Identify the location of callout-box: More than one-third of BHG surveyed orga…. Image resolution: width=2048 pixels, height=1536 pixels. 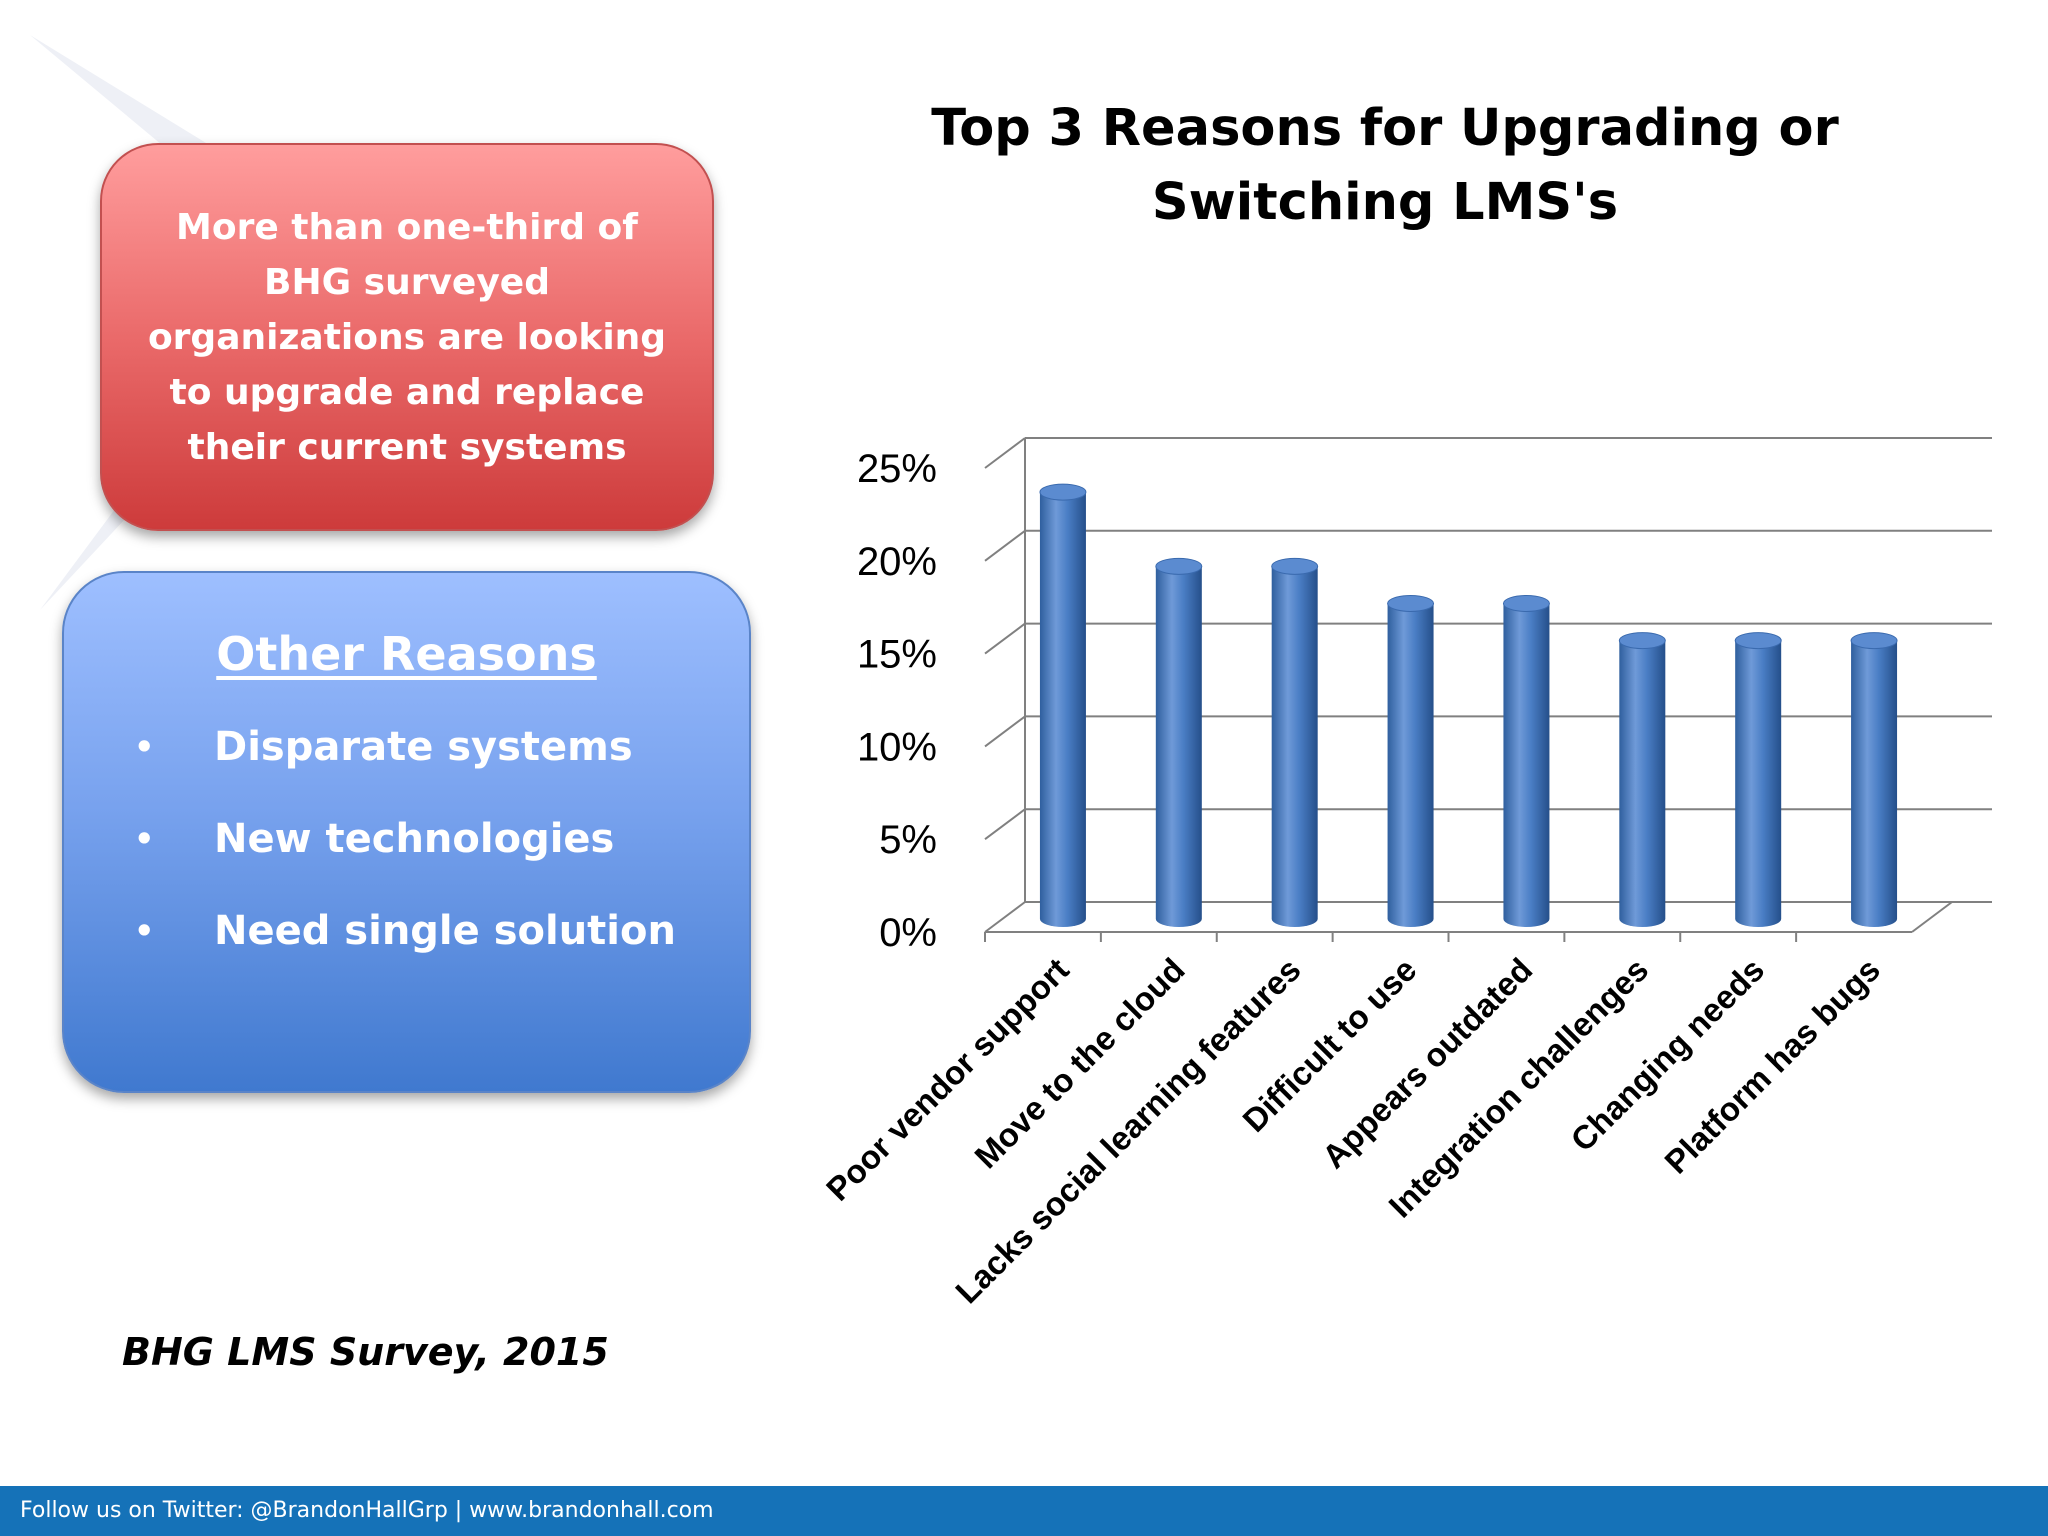
(407, 337).